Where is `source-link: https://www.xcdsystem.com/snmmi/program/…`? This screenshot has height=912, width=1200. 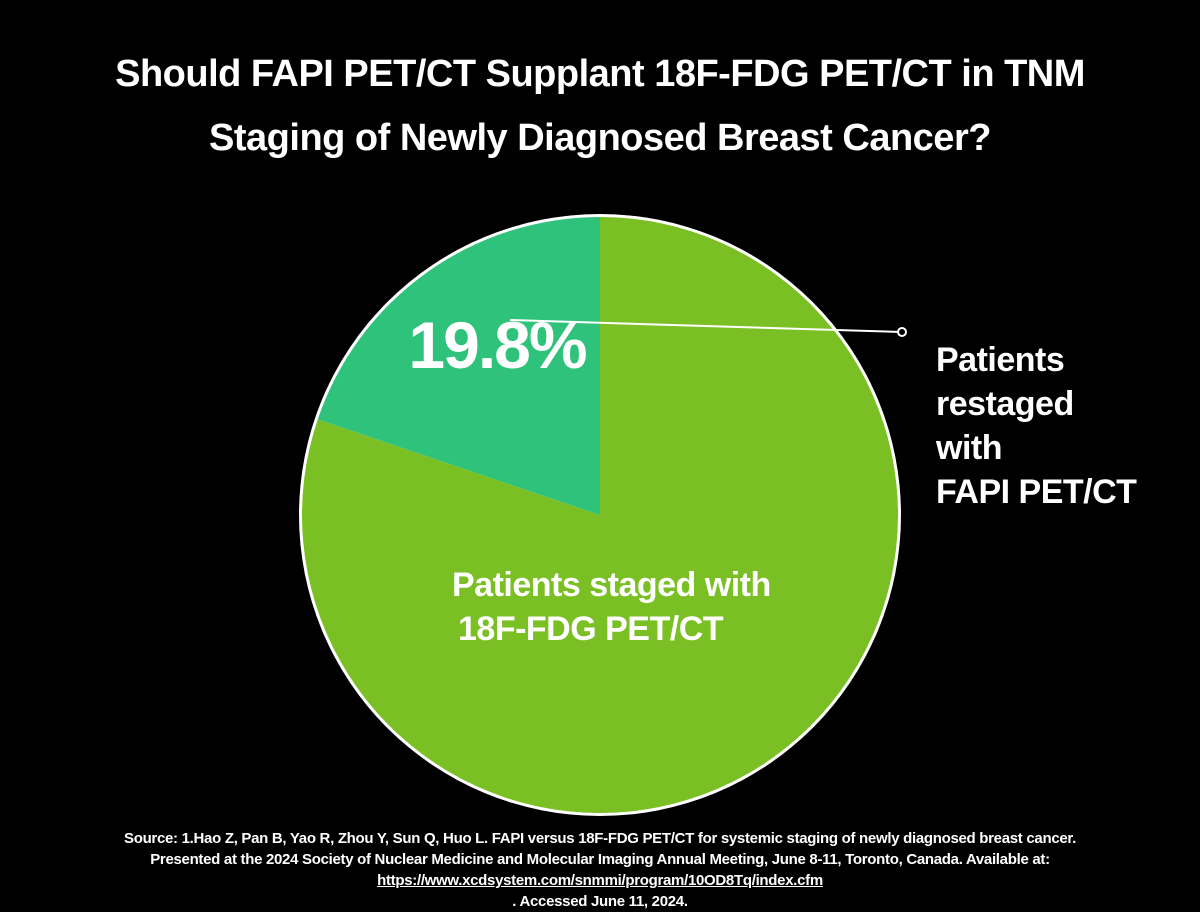 source-link: https://www.xcdsystem.com/snmmi/program/… is located at coordinates (600, 880).